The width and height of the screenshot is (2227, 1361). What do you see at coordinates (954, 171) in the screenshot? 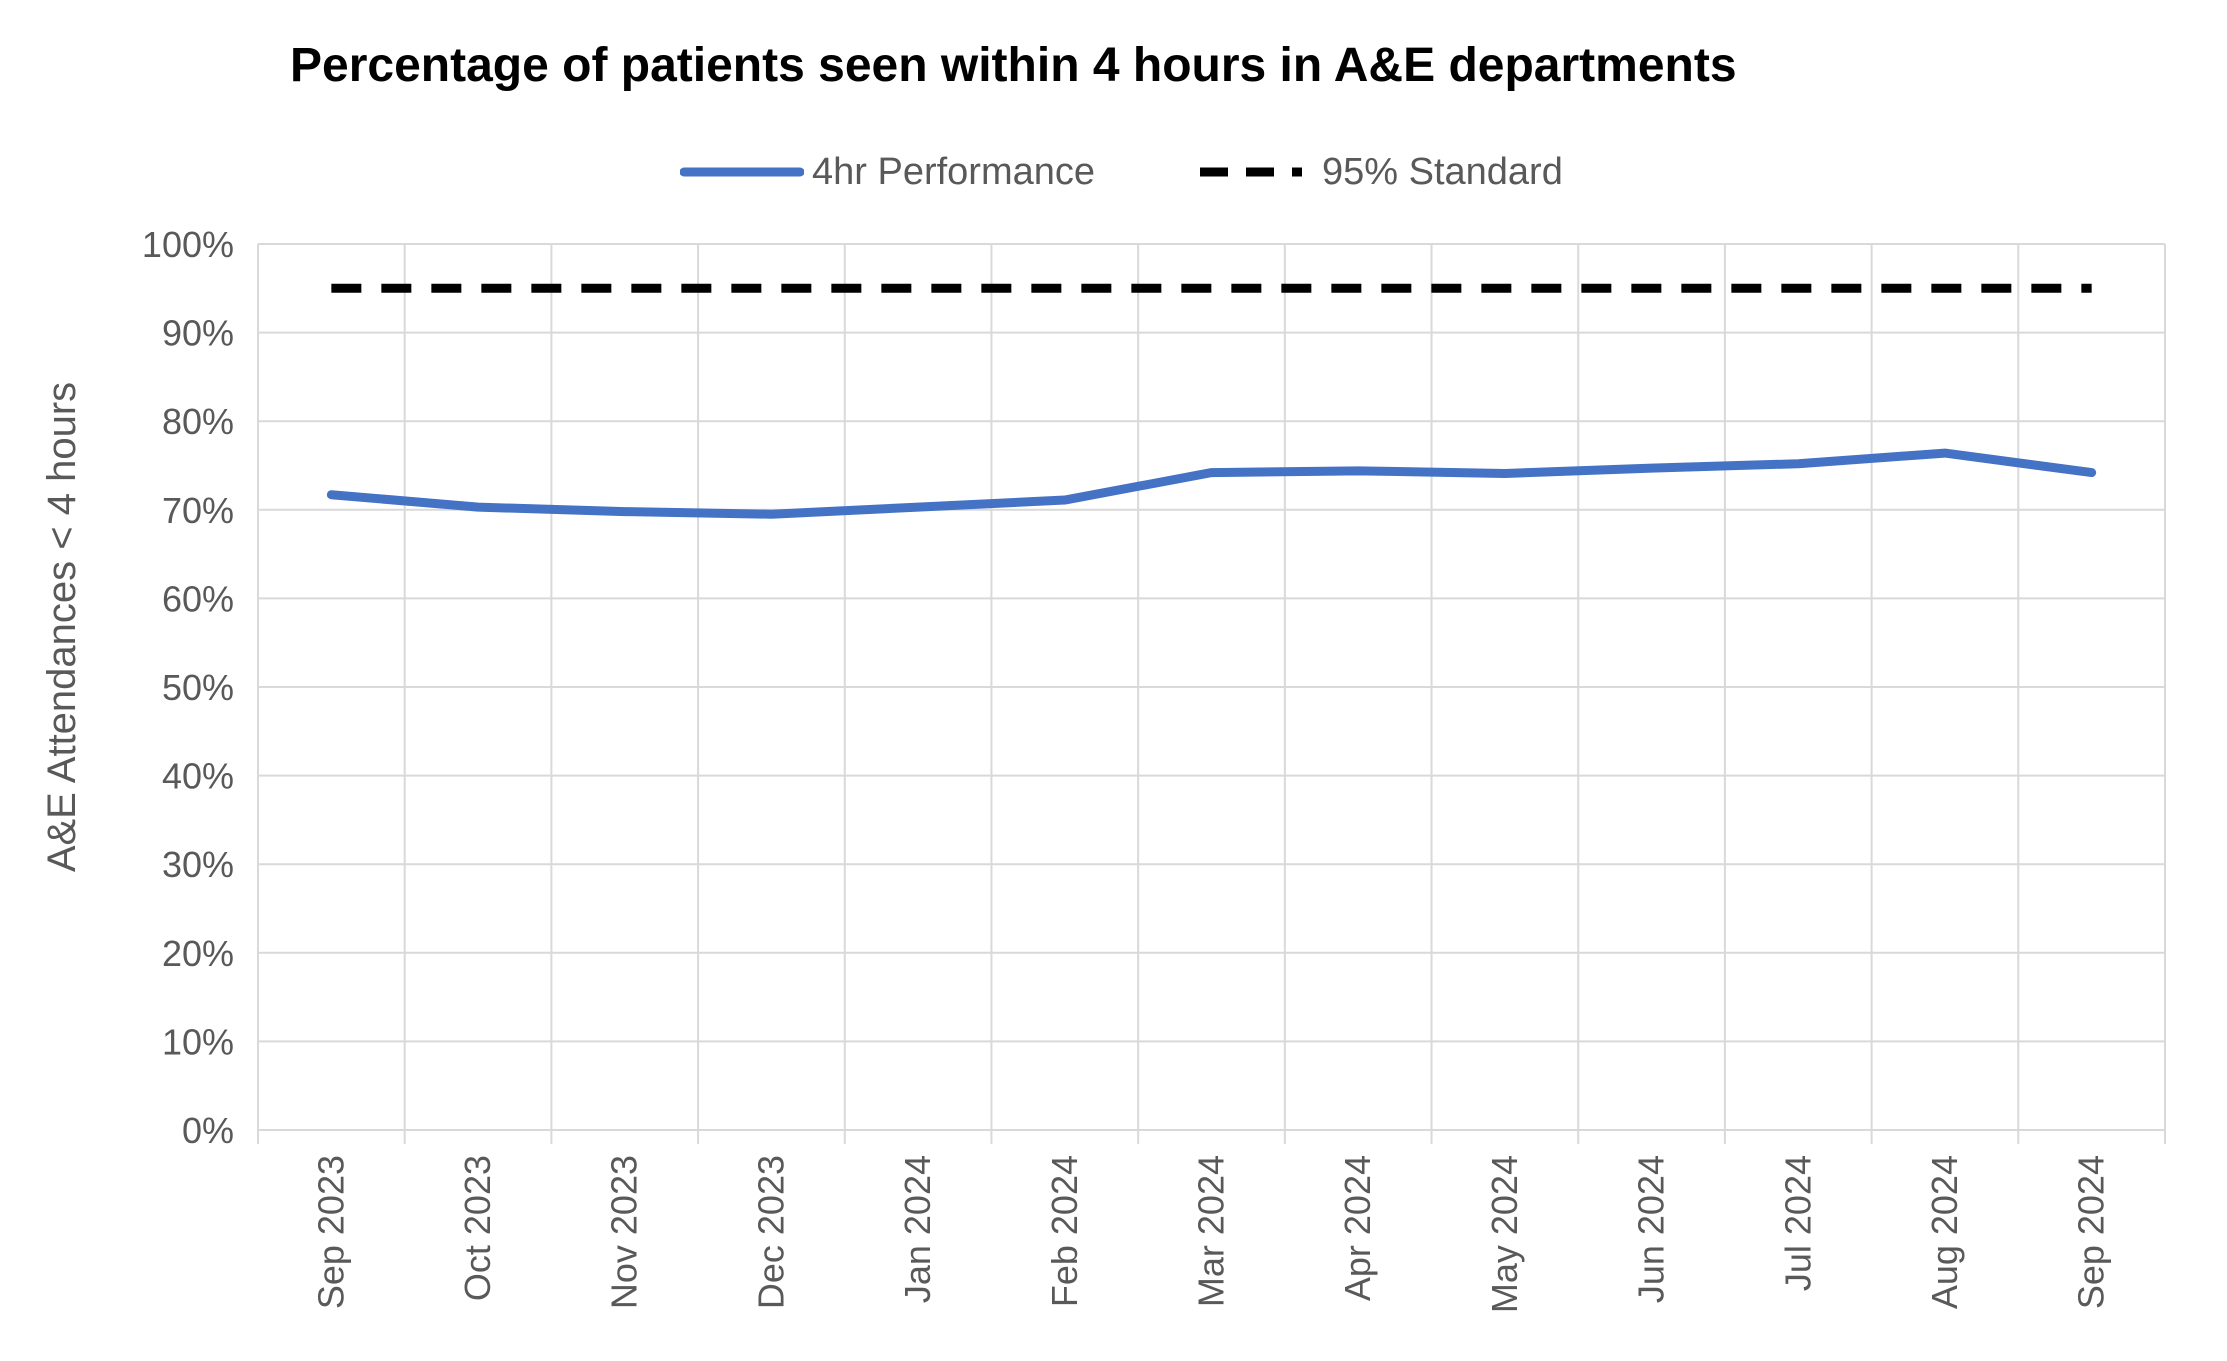
I see `legend-label-4hr-performance: 4hr Performance` at bounding box center [954, 171].